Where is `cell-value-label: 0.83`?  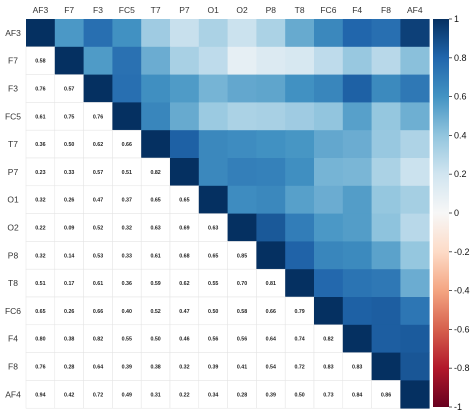
cell-value-label: 0.83 is located at coordinates (357, 368).